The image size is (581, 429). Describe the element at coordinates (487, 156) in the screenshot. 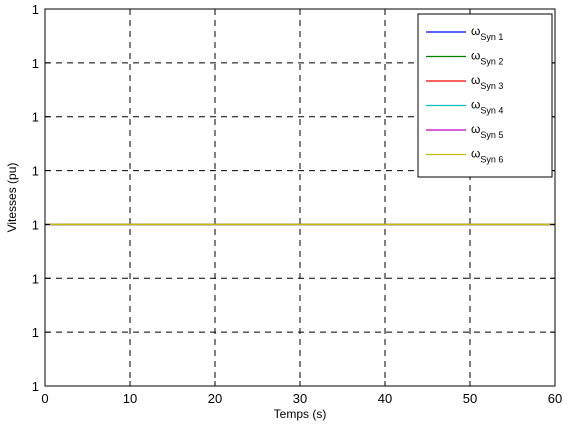

I see `legend-entry-6: ωSyn 6` at that location.